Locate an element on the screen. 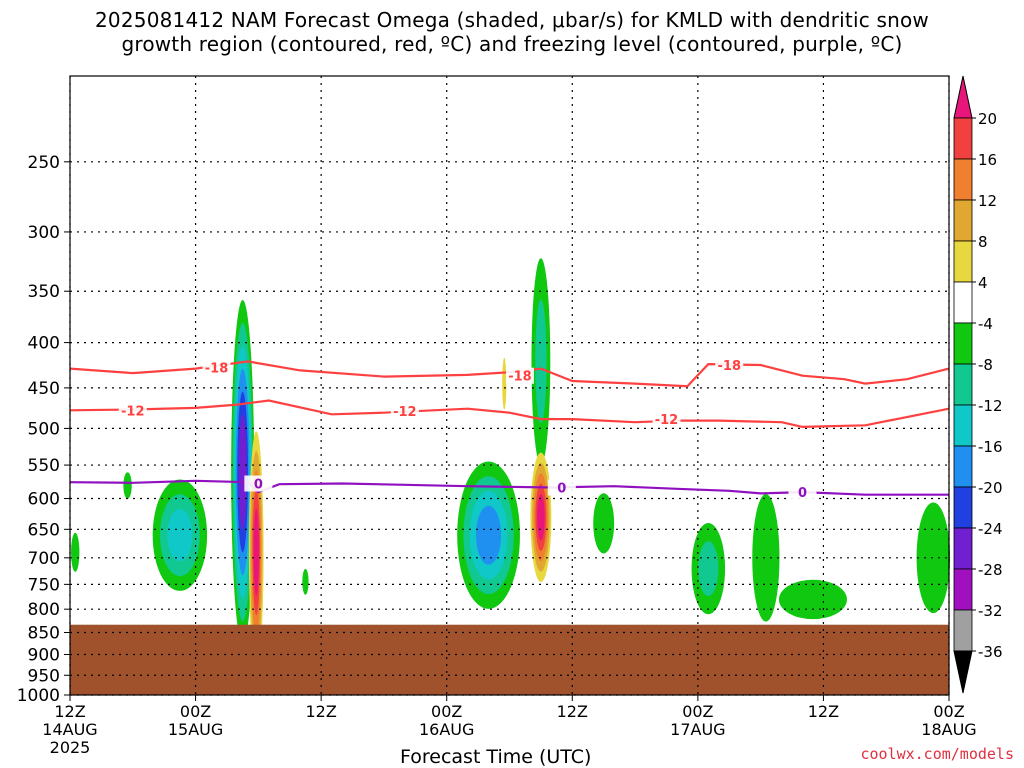  y-tick-label: 250 is located at coordinates (44, 163).